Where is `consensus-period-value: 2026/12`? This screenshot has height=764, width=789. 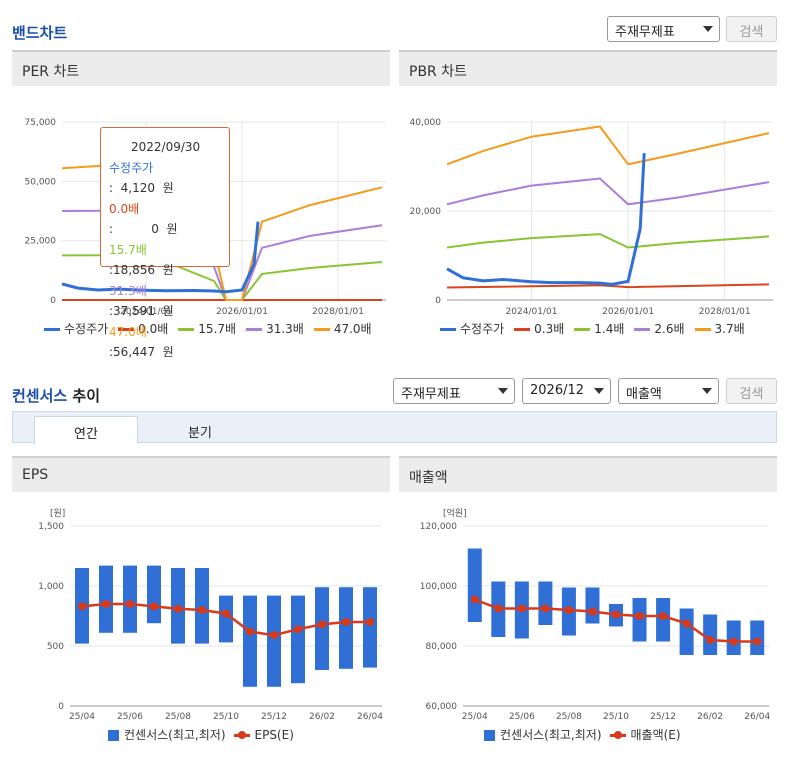 consensus-period-value: 2026/12 is located at coordinates (557, 390).